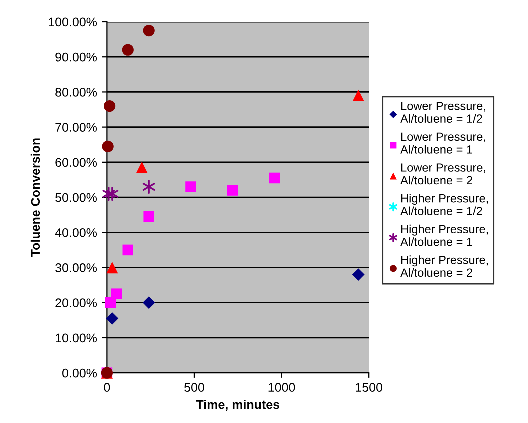 The width and height of the screenshot is (528, 423). Describe the element at coordinates (77, 127) in the screenshot. I see `y-tick-label: 70.00%` at that location.